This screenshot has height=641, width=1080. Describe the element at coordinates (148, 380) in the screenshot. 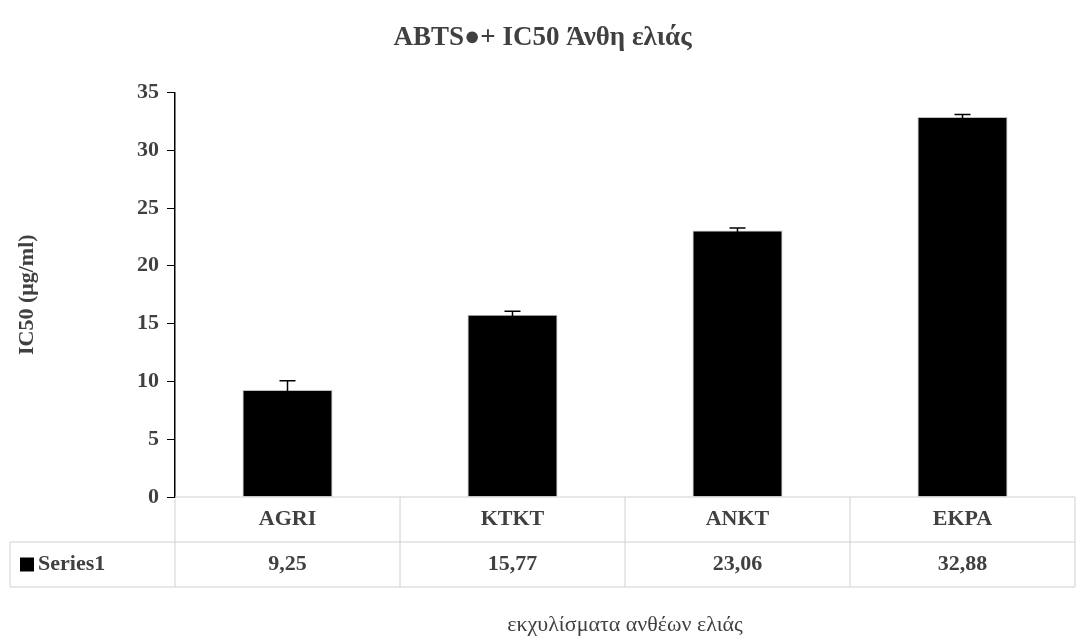

I see `y-tick-label: 10` at that location.